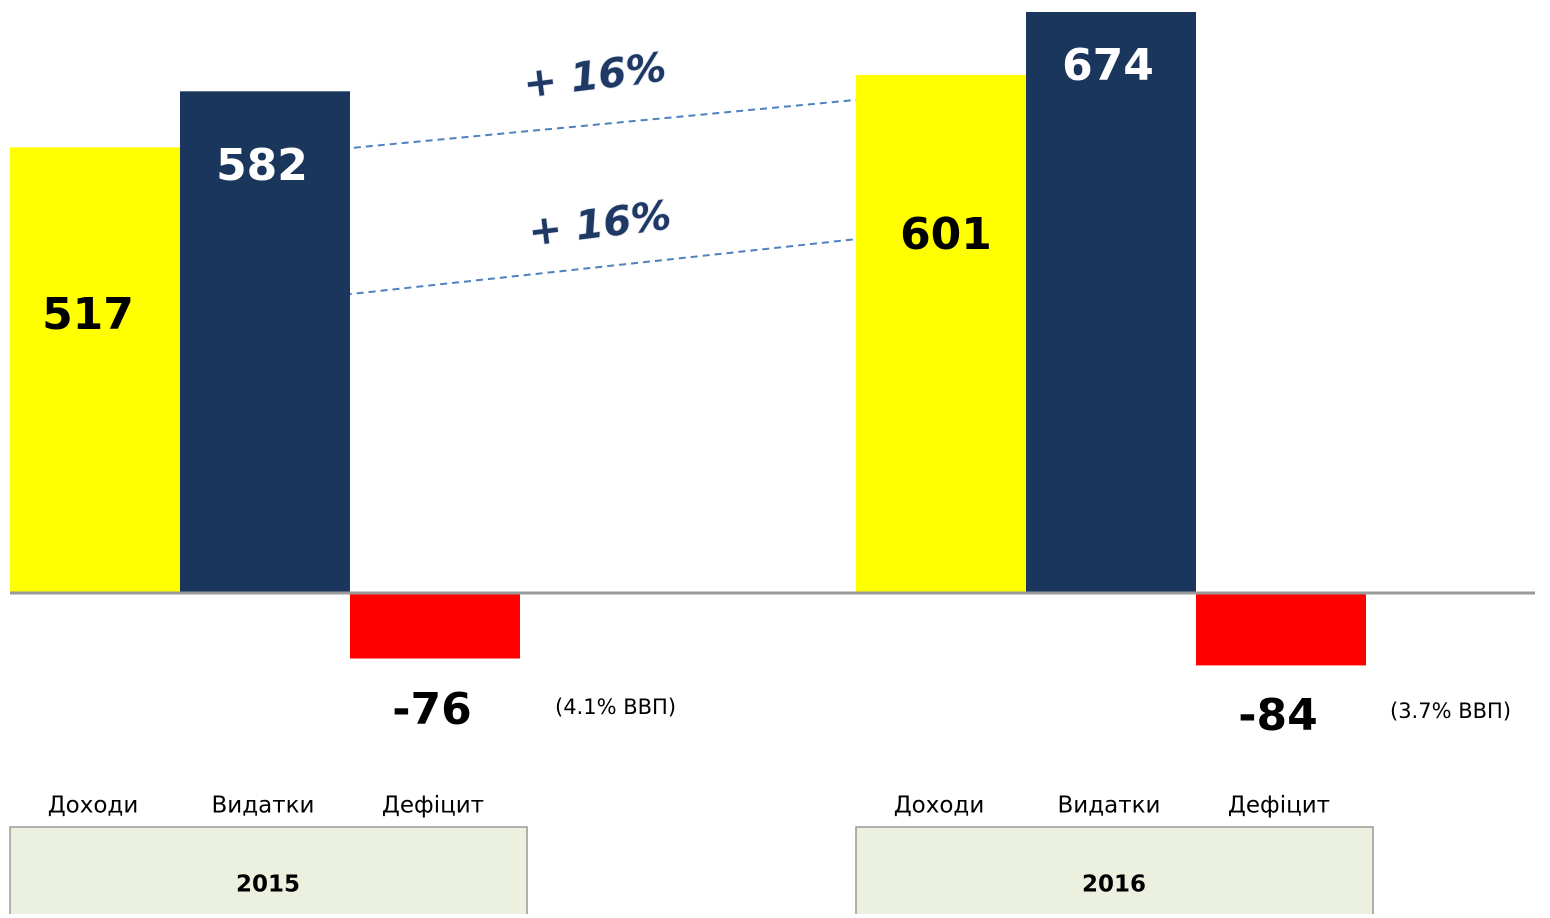  What do you see at coordinates (88, 314) in the screenshot?
I see `value-label: 517` at bounding box center [88, 314].